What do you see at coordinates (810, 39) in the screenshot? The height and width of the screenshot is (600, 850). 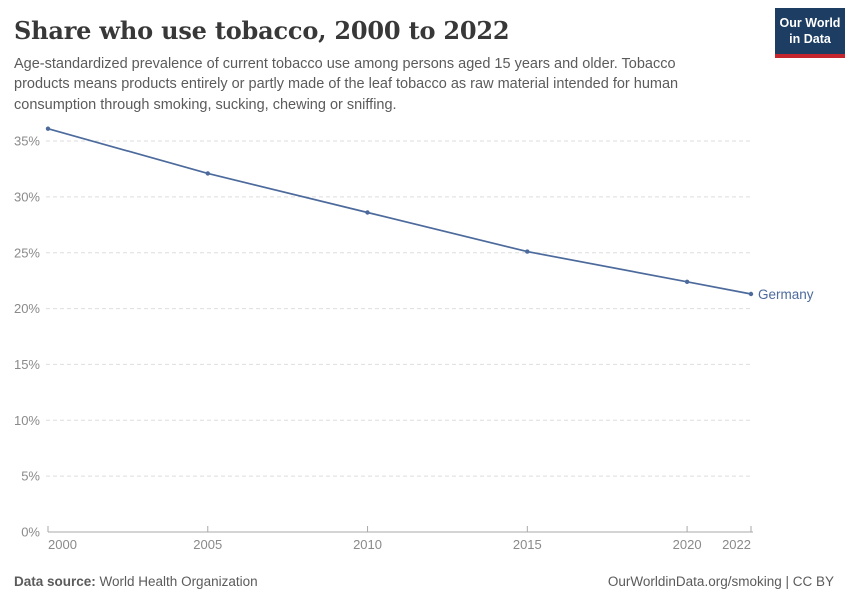 I see `owid-logo-line2: in Data` at bounding box center [810, 39].